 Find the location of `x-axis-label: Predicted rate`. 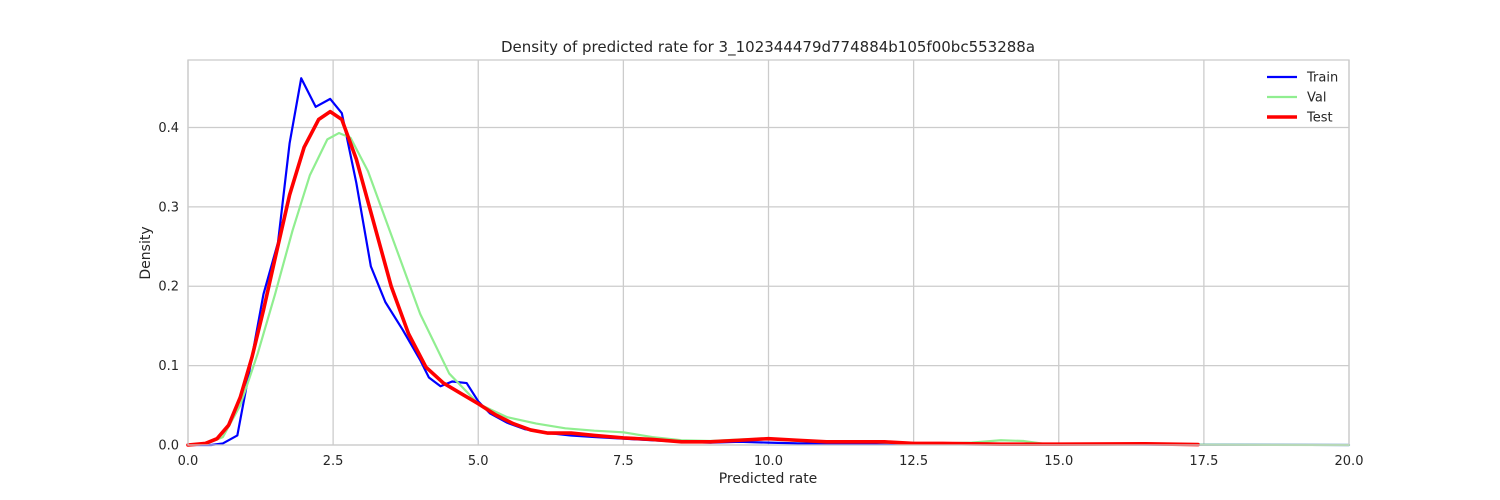

x-axis-label: Predicted rate is located at coordinates (768, 479).